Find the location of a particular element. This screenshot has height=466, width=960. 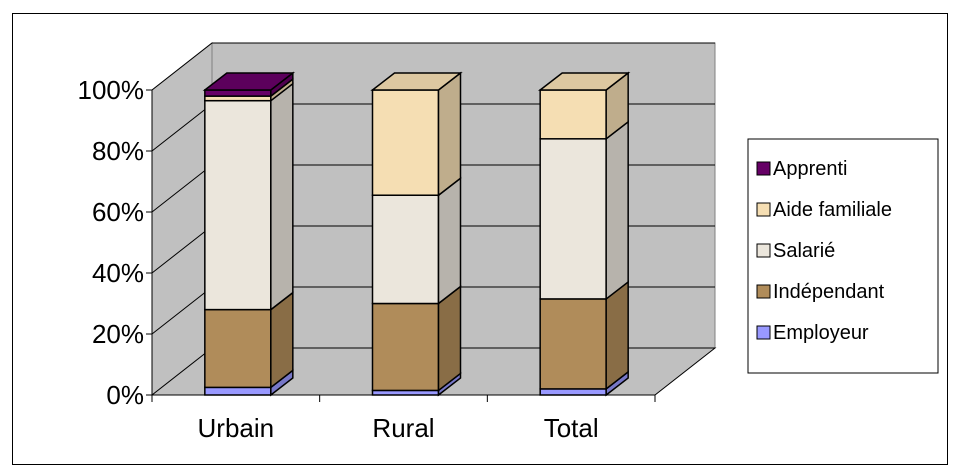

x-tick-label: Total is located at coordinates (571, 428).